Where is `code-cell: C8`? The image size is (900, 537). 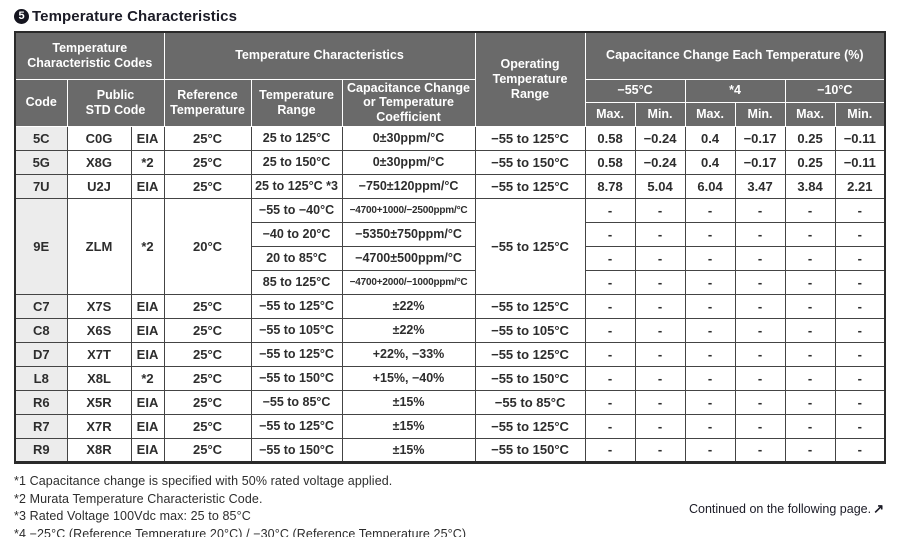 code-cell: C8 is located at coordinates (41, 330).